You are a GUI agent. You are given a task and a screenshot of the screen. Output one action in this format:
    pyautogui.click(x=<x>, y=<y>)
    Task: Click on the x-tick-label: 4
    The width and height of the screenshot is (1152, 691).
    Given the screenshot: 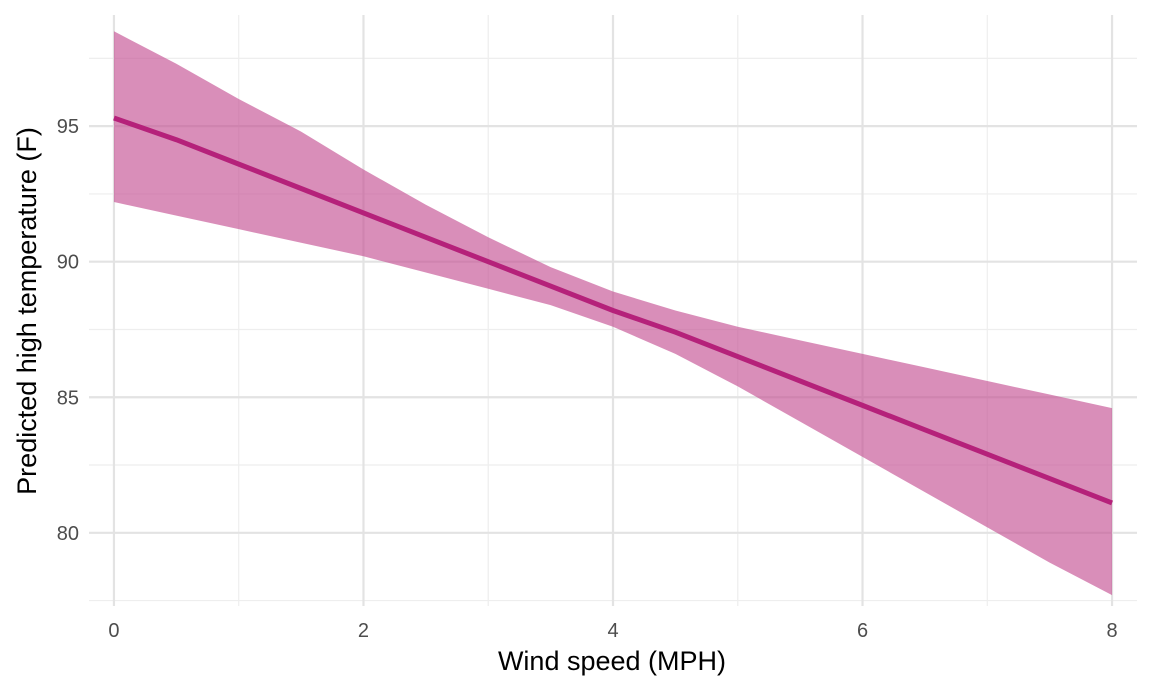 What is the action you would take?
    pyautogui.click(x=612, y=631)
    